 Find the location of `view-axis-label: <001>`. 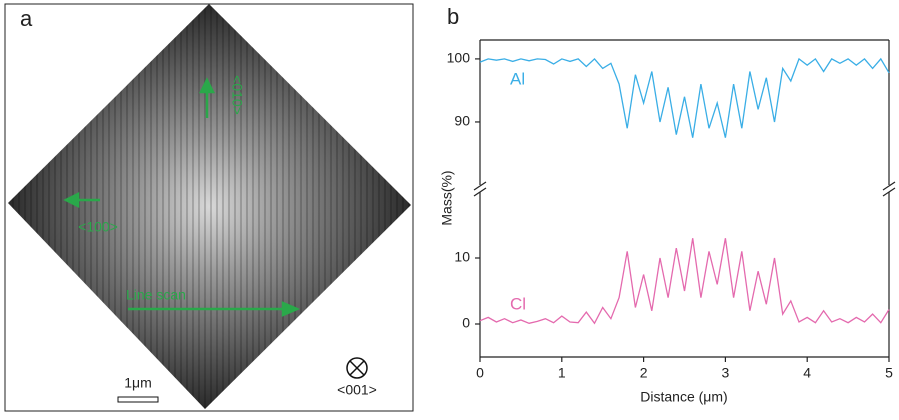

view-axis-label: <001> is located at coordinates (357, 390).